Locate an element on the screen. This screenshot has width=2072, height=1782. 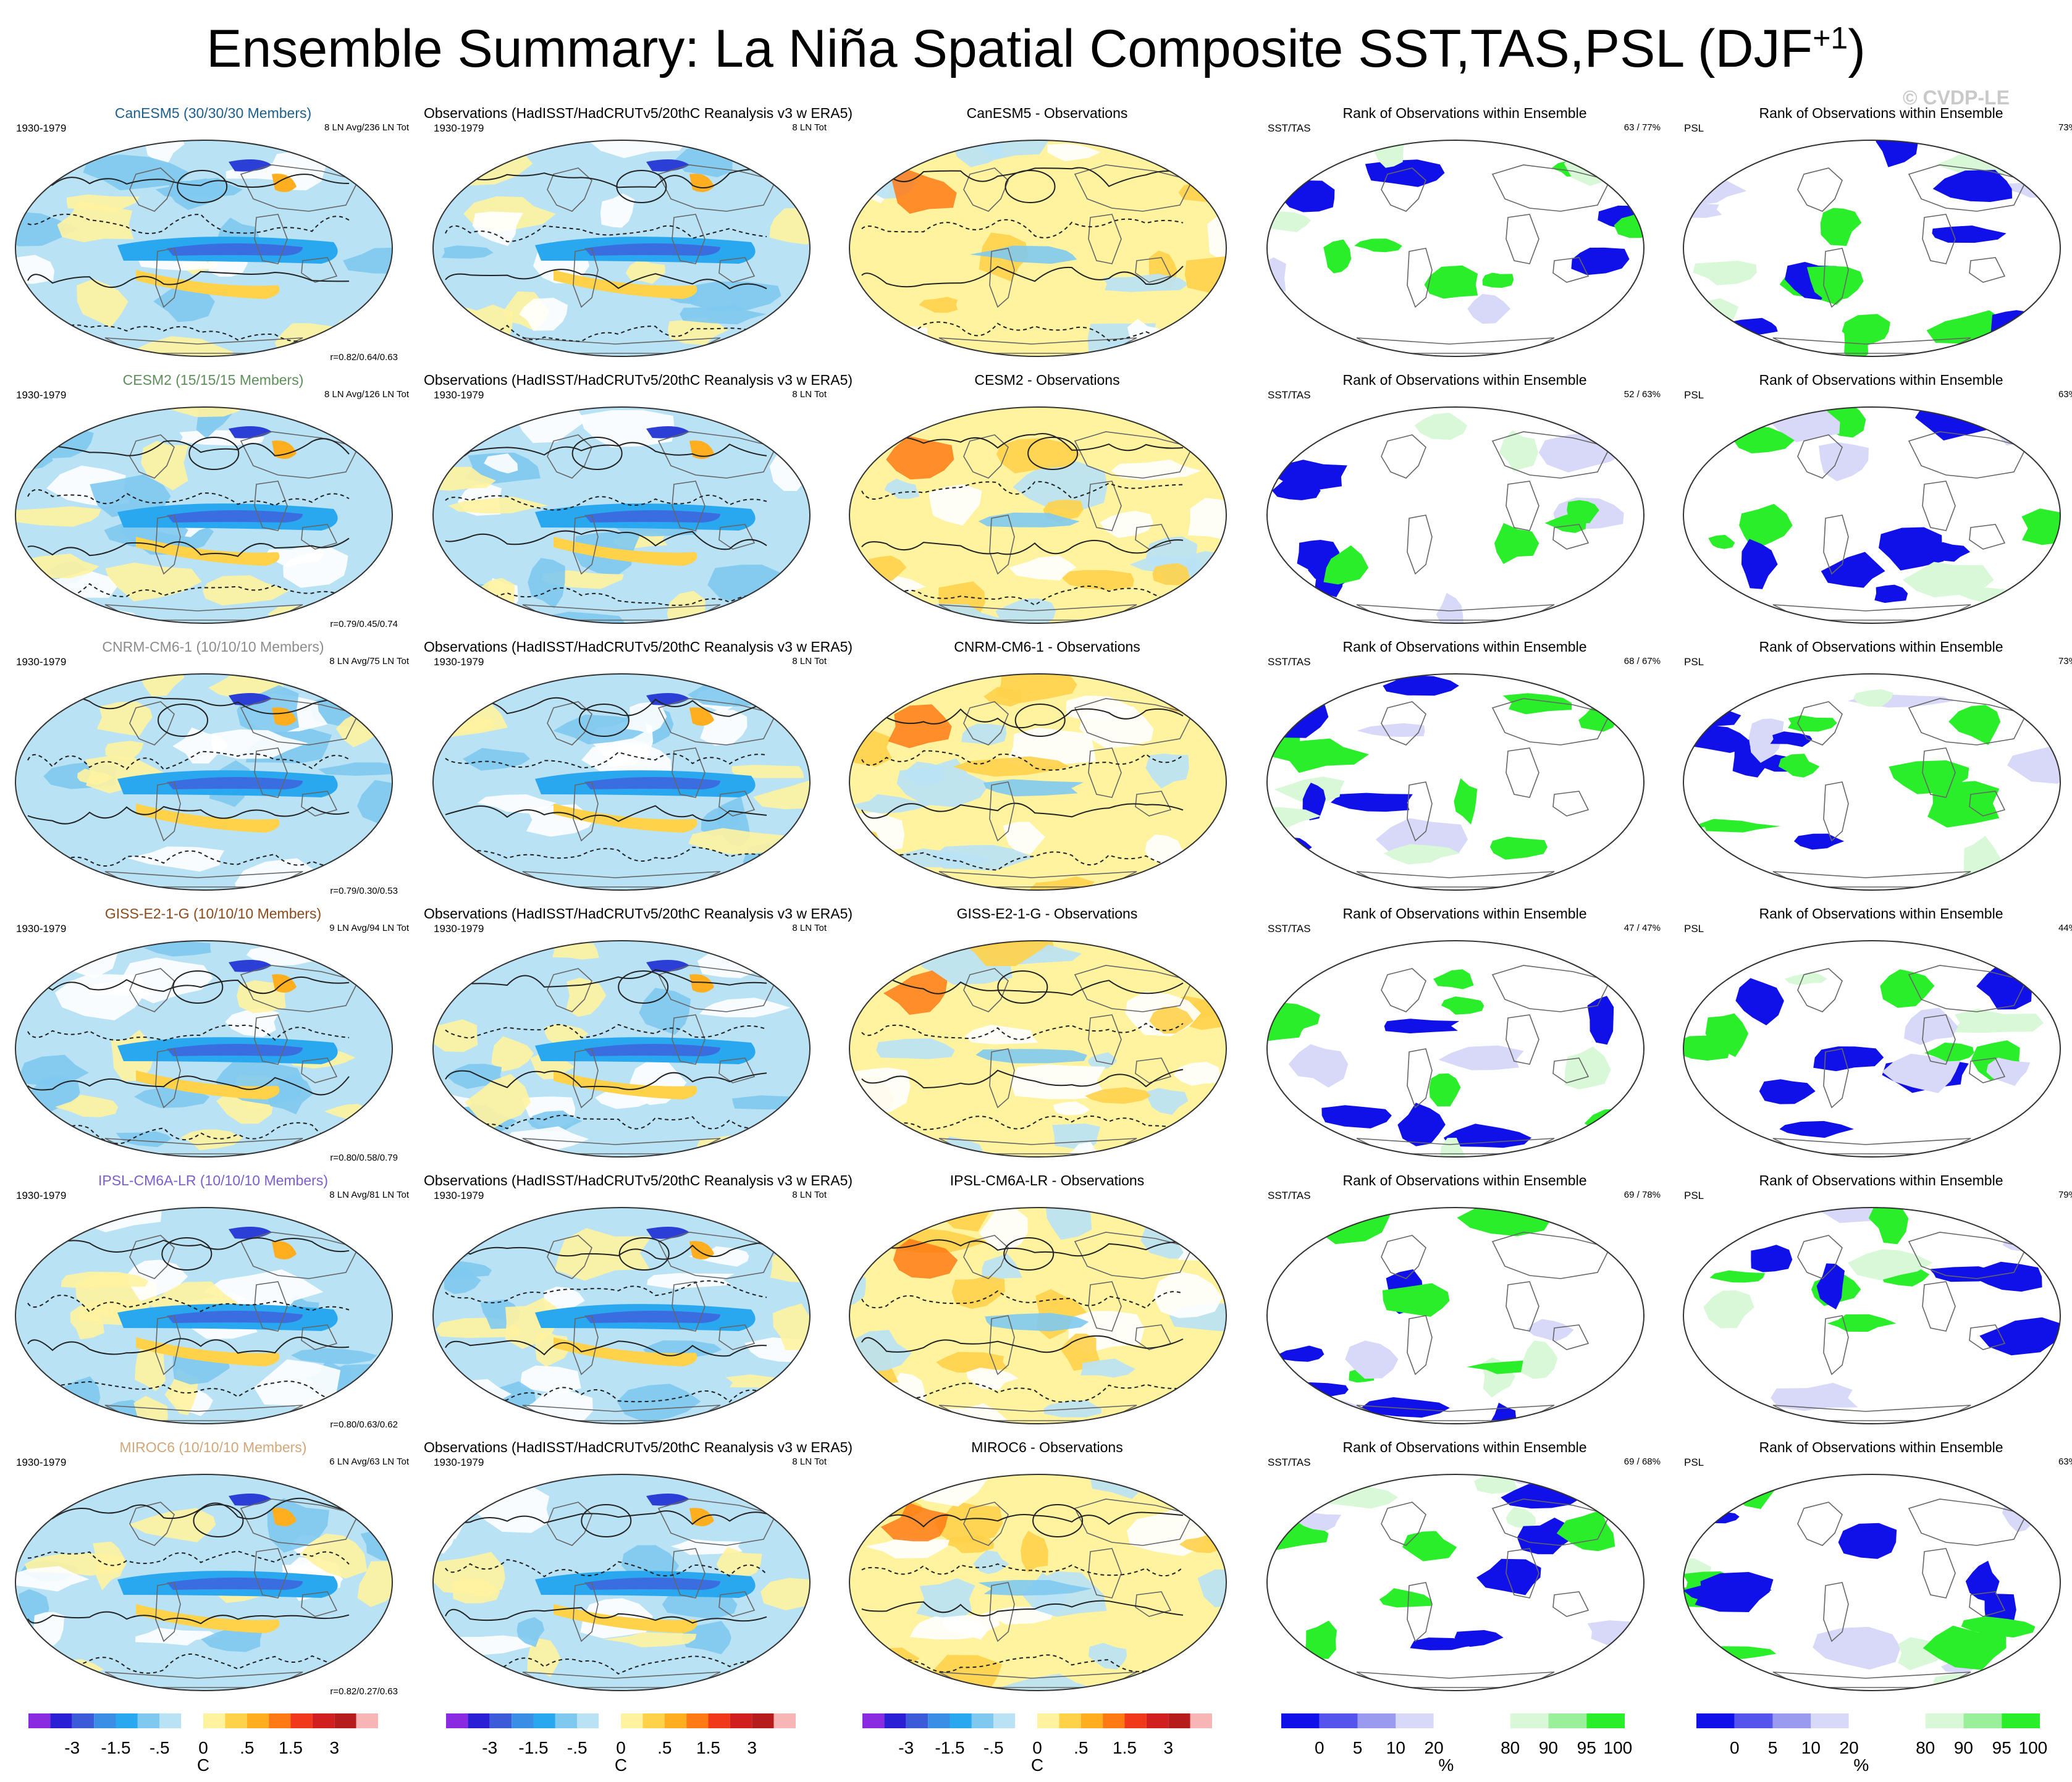
colorbar-tick-label: 80 is located at coordinates (1510, 1747).